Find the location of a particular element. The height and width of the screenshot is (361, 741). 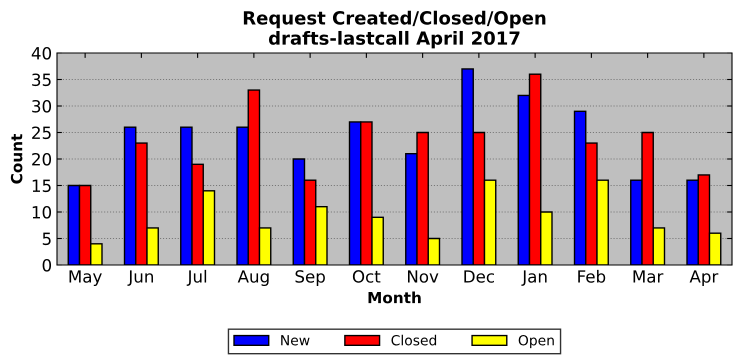

y-axis-title: Count is located at coordinates (16, 159).